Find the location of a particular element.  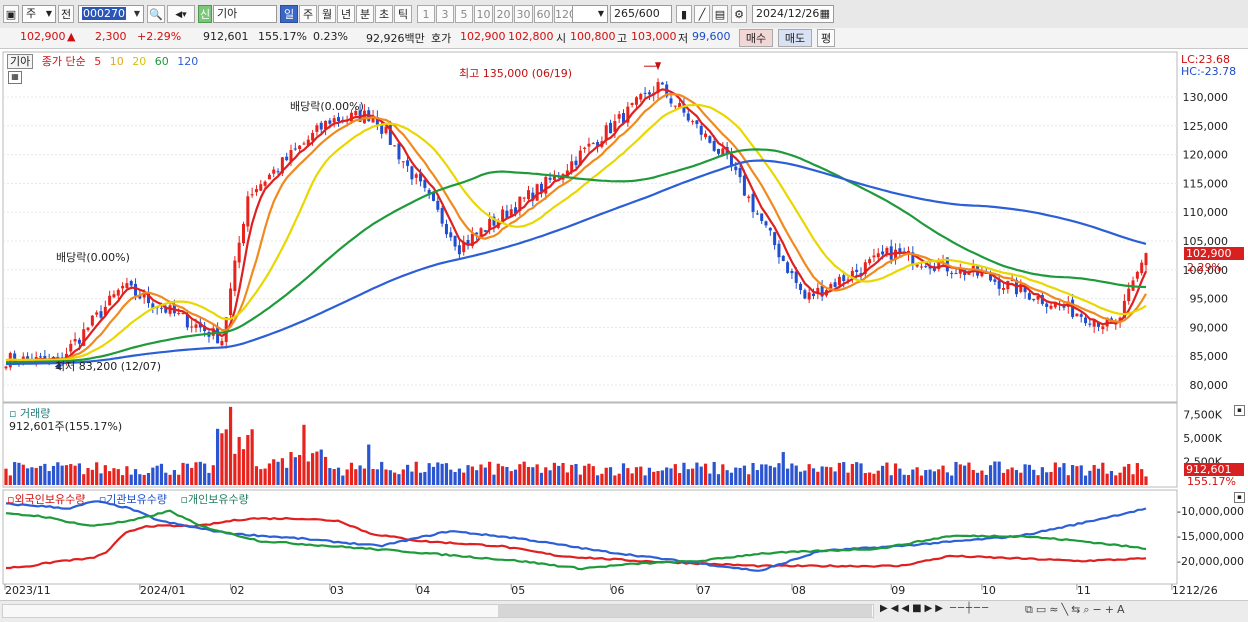

zoom-slider: ──┼── is located at coordinates (970, 608).